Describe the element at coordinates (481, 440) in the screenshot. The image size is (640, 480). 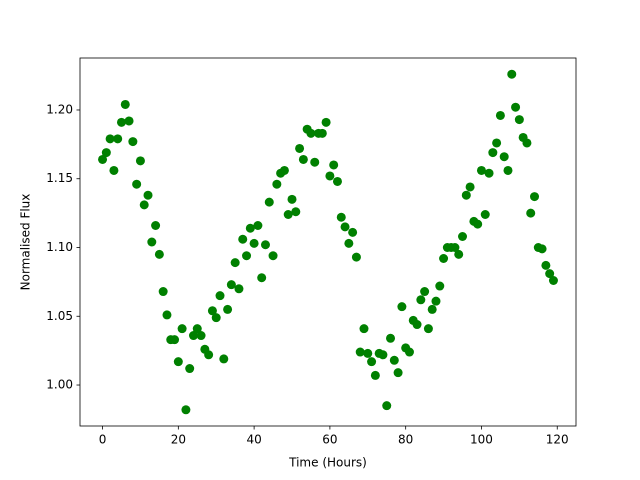
I see `x-tick-label: 100` at that location.